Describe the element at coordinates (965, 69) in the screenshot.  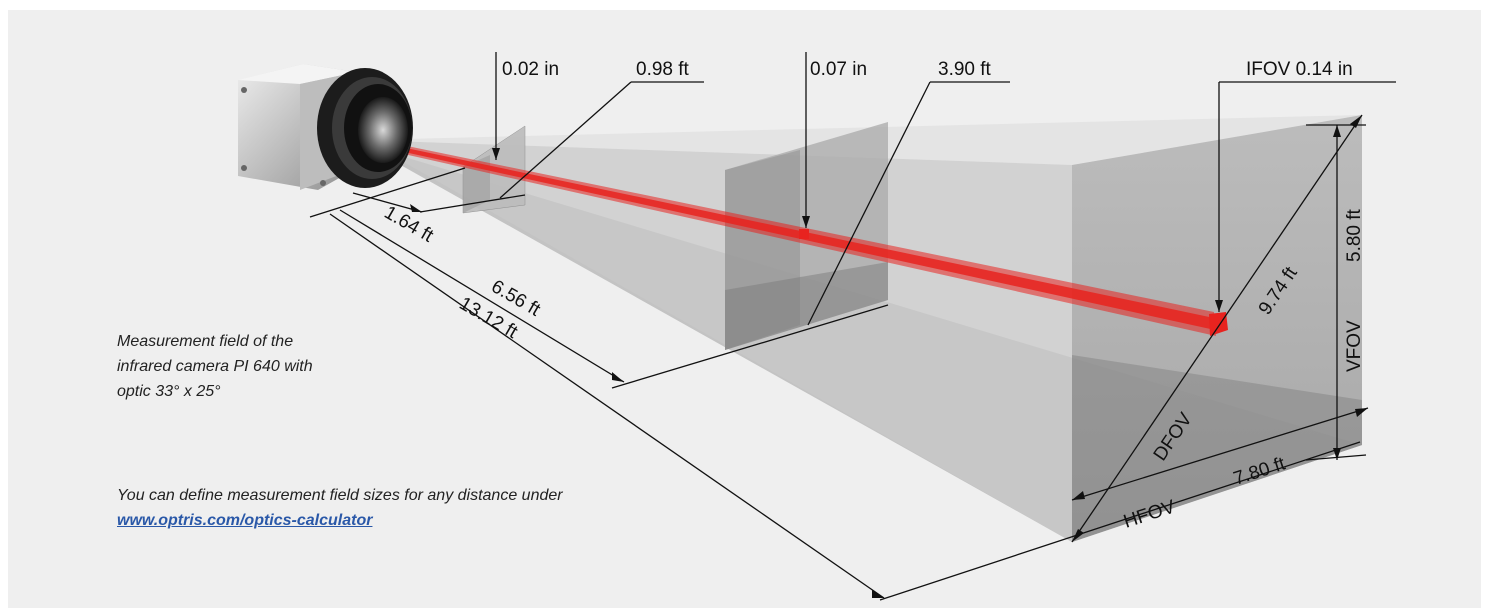
I see `field-mid-label: 3.90 ft` at that location.